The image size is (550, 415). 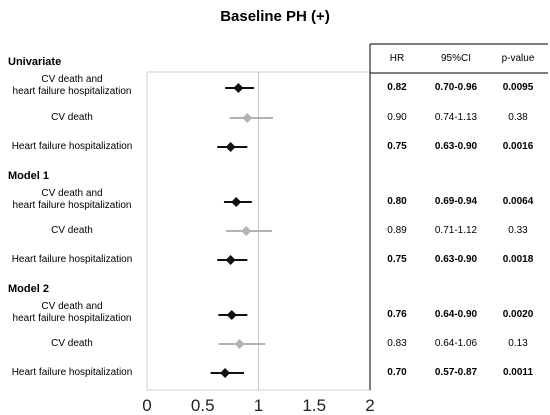 What do you see at coordinates (518, 372) in the screenshot?
I see `p-value: 0.0011` at bounding box center [518, 372].